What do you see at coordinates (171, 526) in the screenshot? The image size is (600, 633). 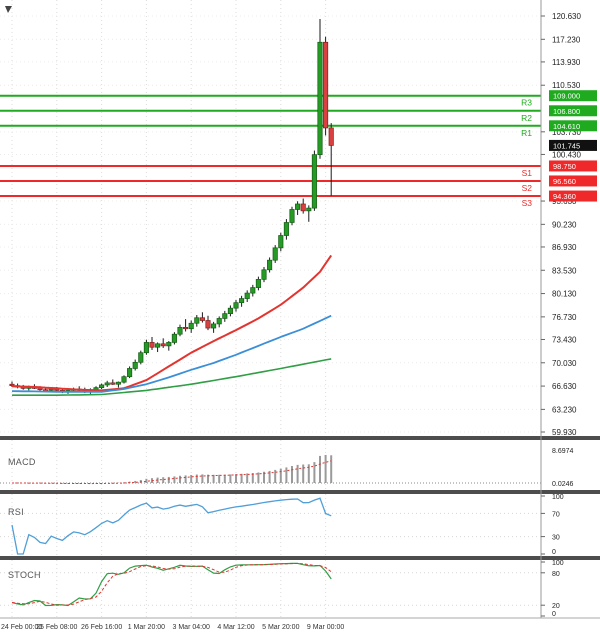 I see `rsi-line` at bounding box center [171, 526].